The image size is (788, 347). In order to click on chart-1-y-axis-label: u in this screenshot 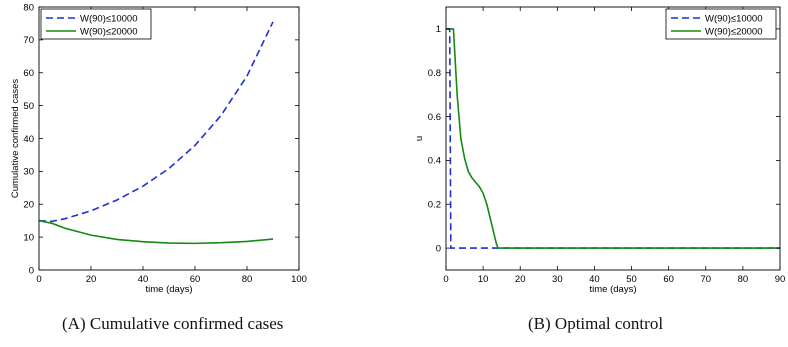, I will do `click(419, 138)`.